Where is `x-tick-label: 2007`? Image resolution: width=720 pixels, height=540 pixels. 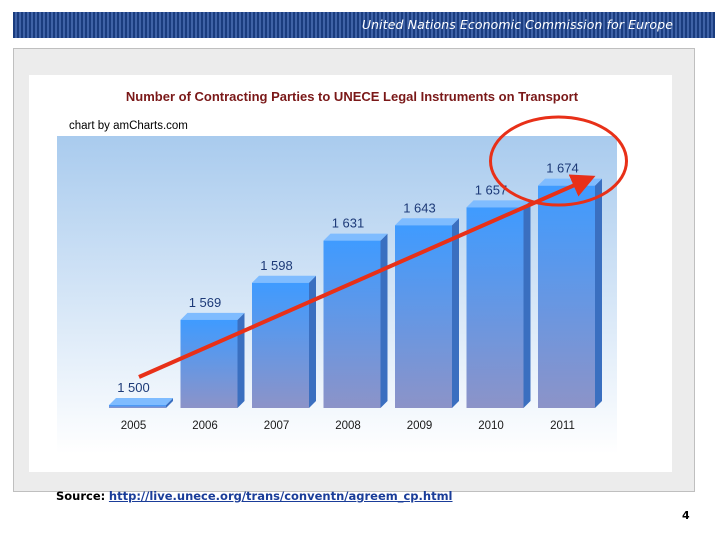 x-tick-label: 2007 is located at coordinates (277, 426).